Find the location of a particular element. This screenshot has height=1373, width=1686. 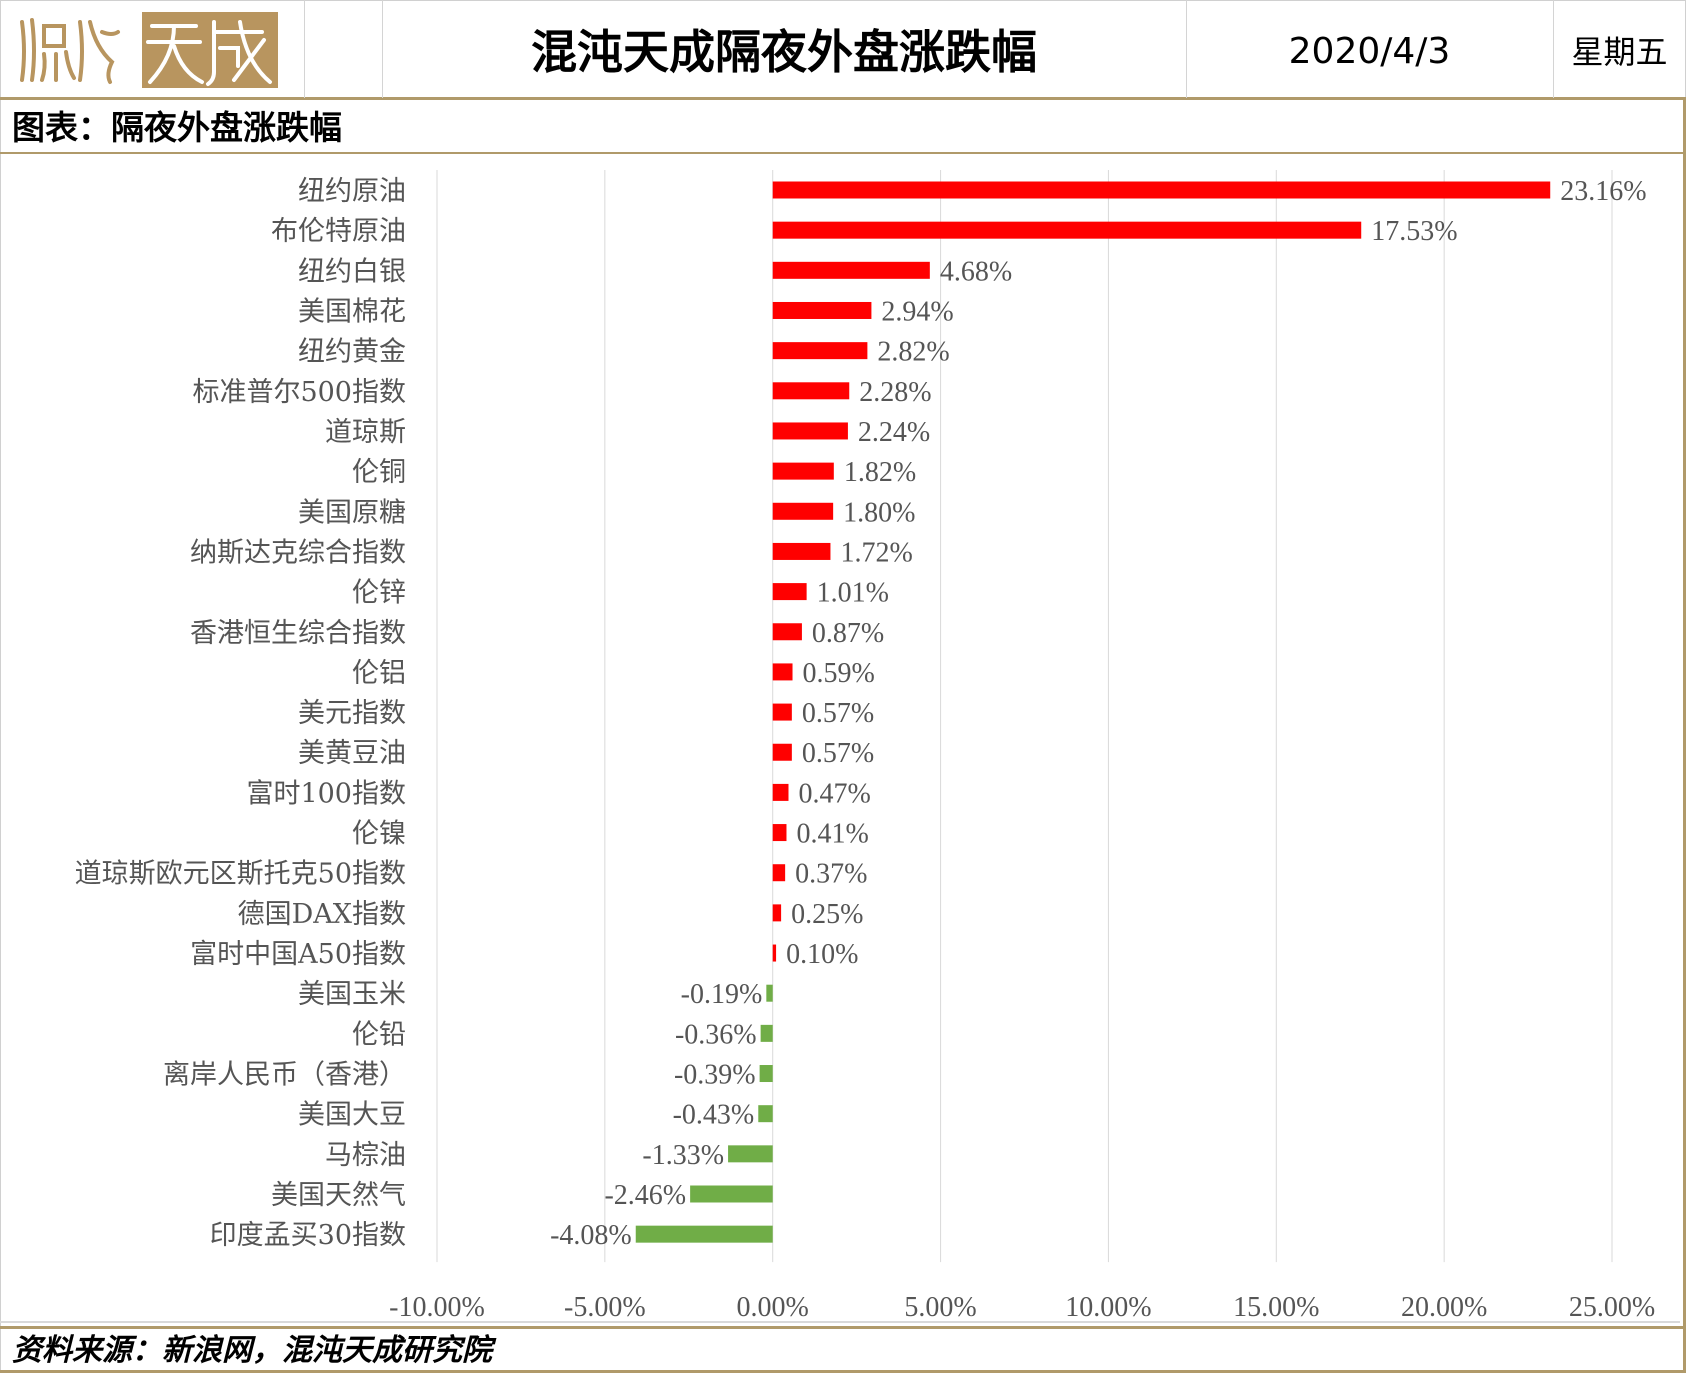

category-label: 美国原糖 is located at coordinates (352, 512).